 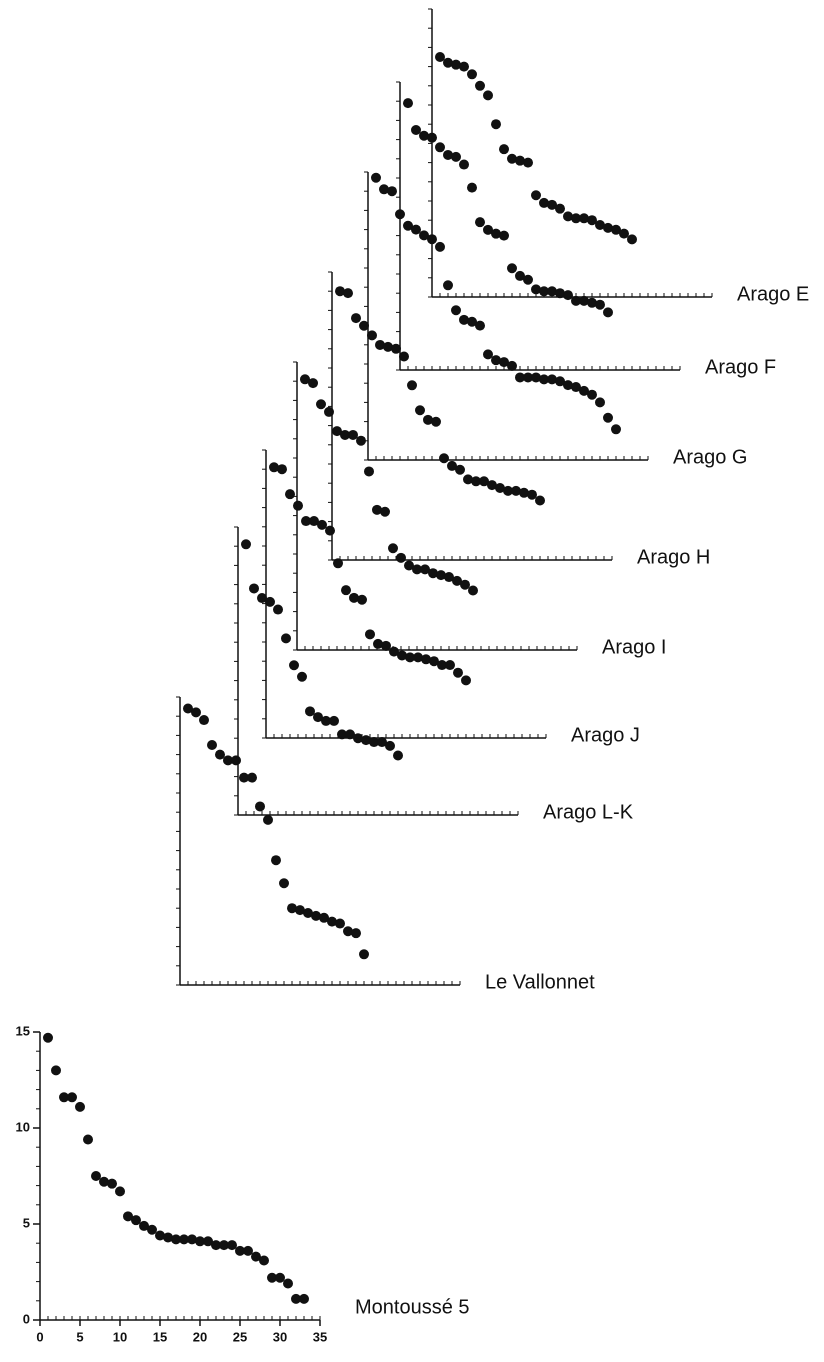 What do you see at coordinates (26, 1222) in the screenshot?
I see `y-tick-label: 5` at bounding box center [26, 1222].